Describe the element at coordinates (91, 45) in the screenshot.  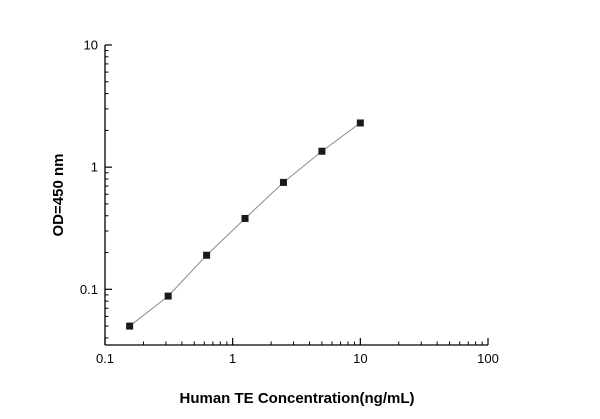
I see `y-tick-label: 10` at that location.